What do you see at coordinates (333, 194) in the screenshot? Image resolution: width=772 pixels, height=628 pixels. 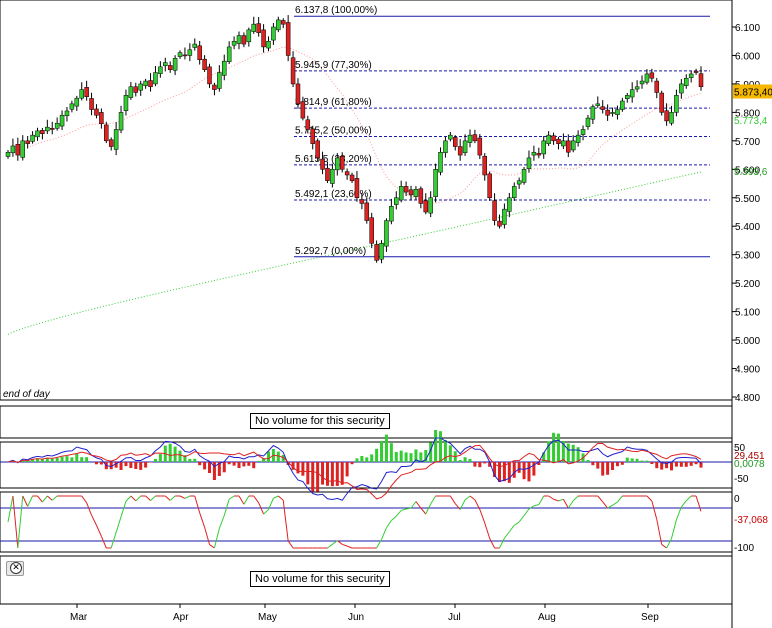 I see `fib-level-label: 5.492,1 (23,60%)` at bounding box center [333, 194].